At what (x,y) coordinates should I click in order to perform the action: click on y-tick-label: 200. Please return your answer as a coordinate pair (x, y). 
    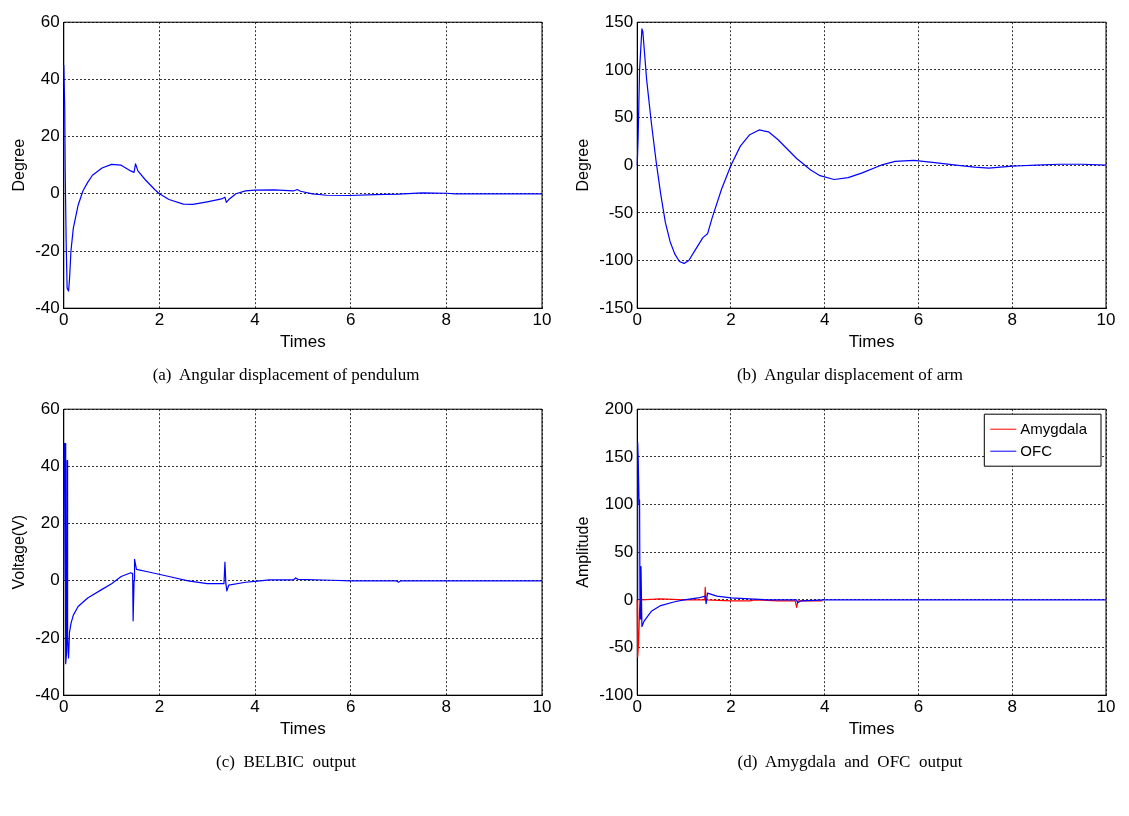
    Looking at the image, I should click on (619, 408).